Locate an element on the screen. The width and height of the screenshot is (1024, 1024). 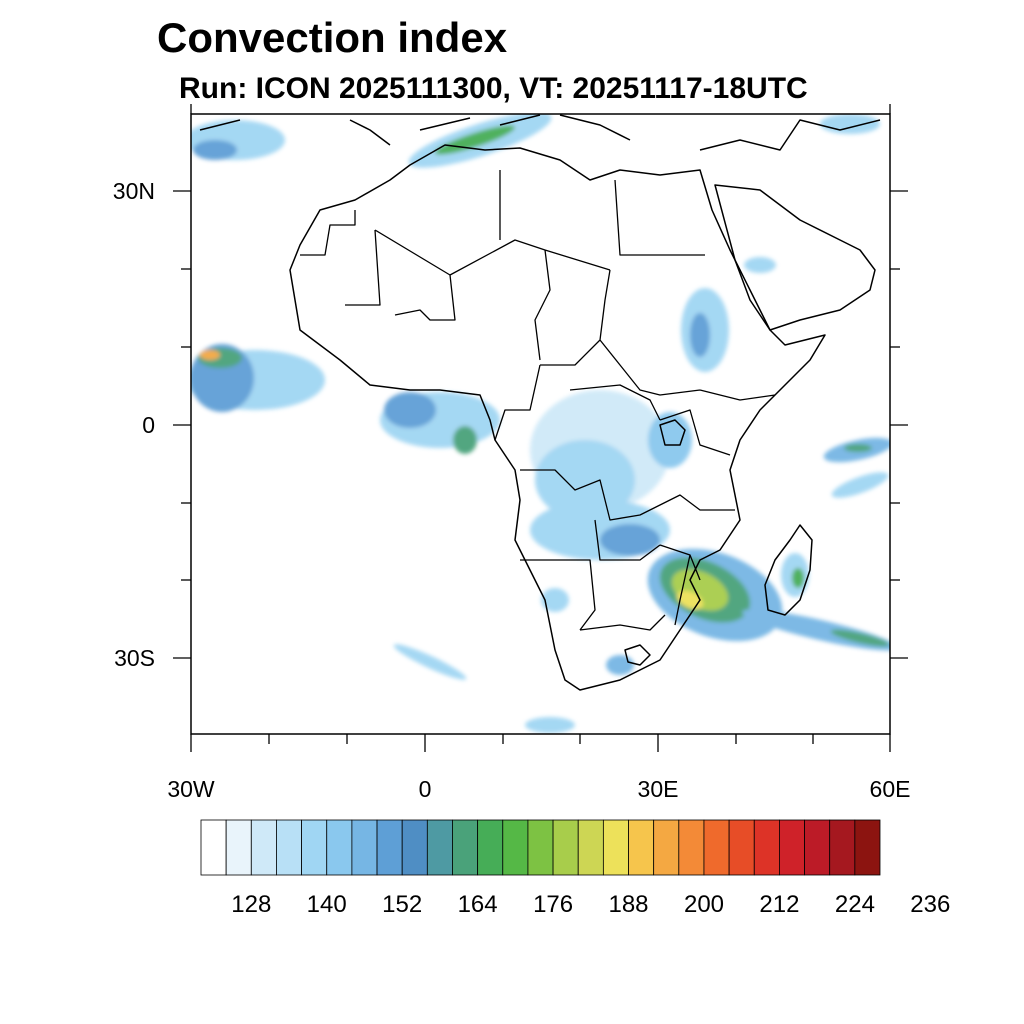
field-ethiopia-core is located at coordinates (700, 335).